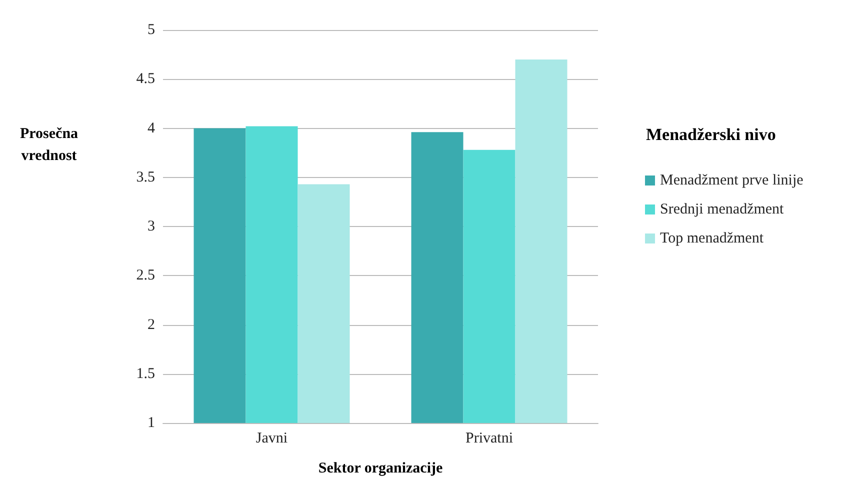  What do you see at coordinates (712, 238) in the screenshot?
I see `legend-label: Top menadžment` at bounding box center [712, 238].